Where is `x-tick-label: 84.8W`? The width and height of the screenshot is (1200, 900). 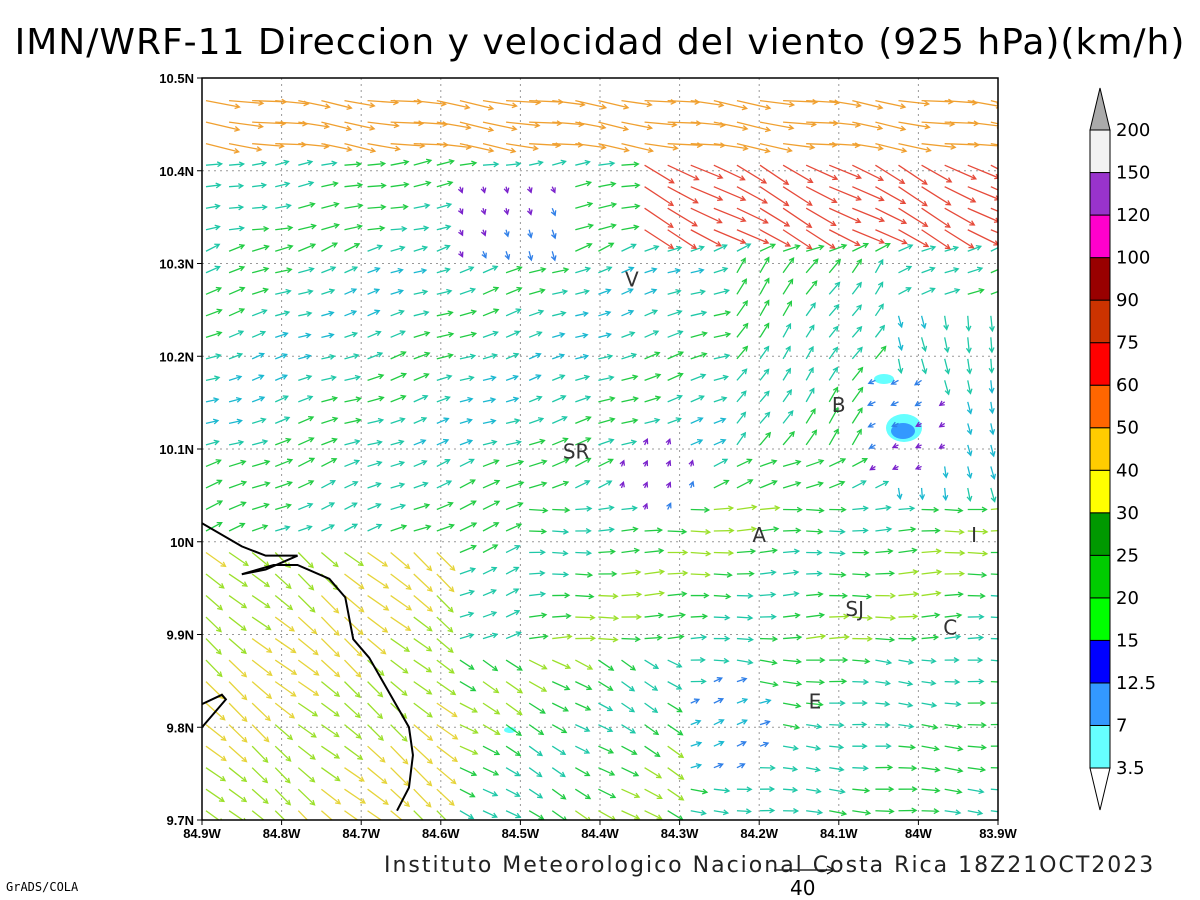
x-tick-label: 84.8W is located at coordinates (282, 833).